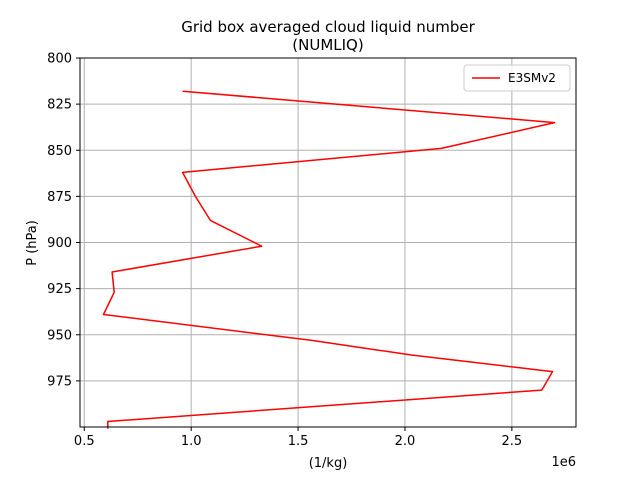 The width and height of the screenshot is (640, 480). I want to click on legend-box, so click(517, 78).